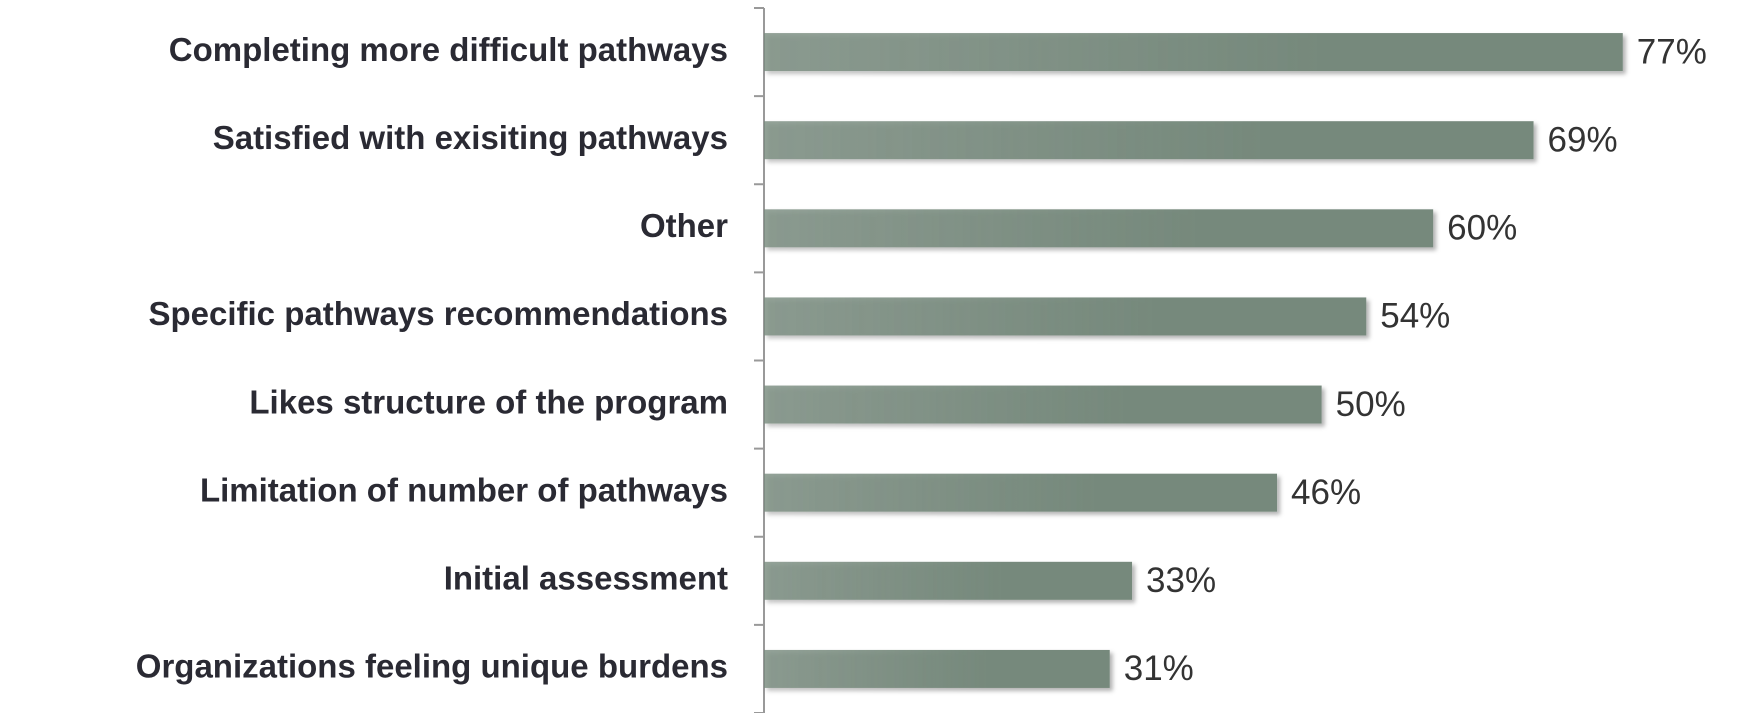 The width and height of the screenshot is (1740, 713). I want to click on category-label: Initial assessment, so click(586, 578).